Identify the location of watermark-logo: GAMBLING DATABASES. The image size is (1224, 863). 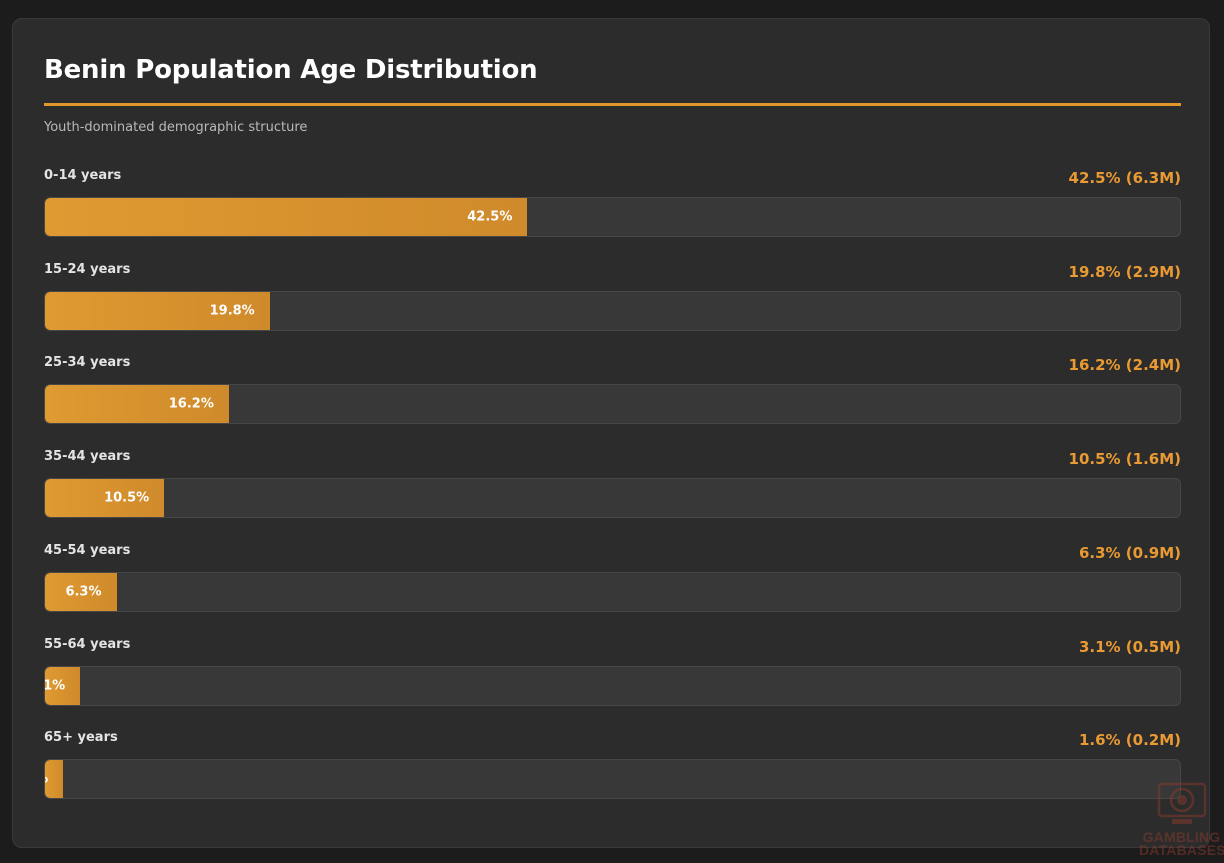
(1181, 820).